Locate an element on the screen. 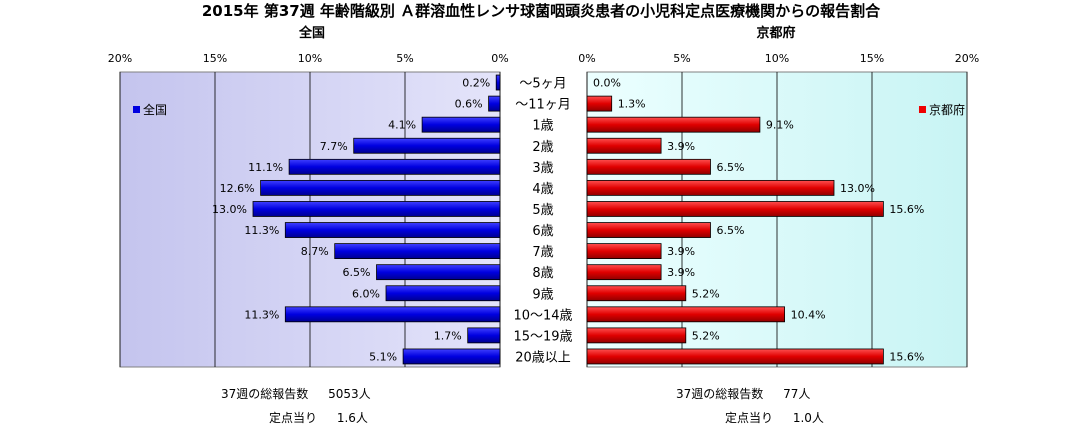  national-data-label: 0.2% is located at coordinates (476, 83).